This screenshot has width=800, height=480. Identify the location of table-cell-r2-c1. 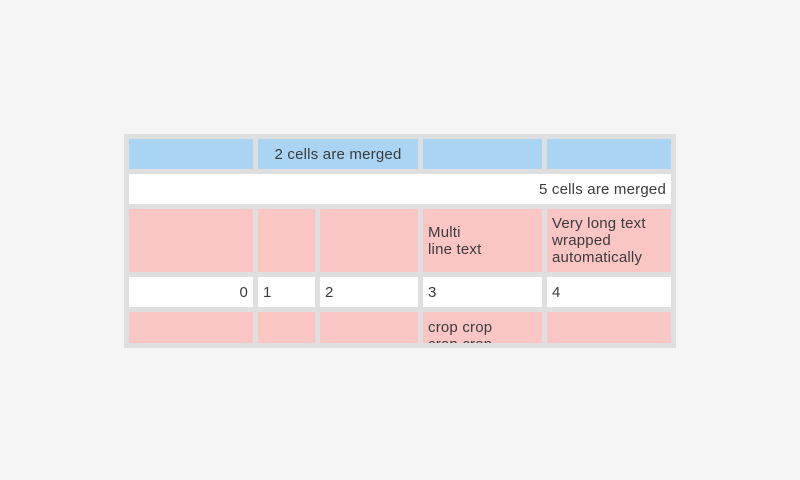
(286, 240).